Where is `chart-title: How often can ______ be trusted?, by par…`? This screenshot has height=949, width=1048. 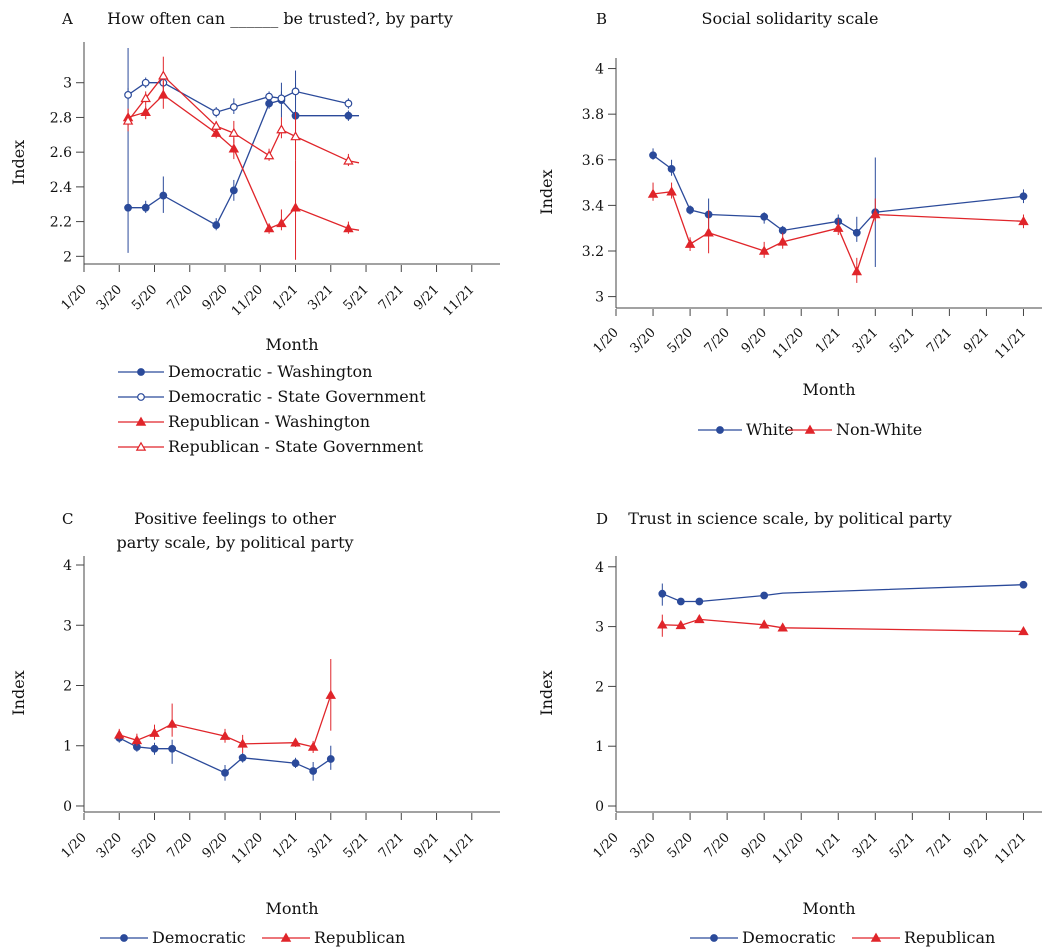
chart-title: How often can ______ be trusted?, by par… is located at coordinates (280, 18).